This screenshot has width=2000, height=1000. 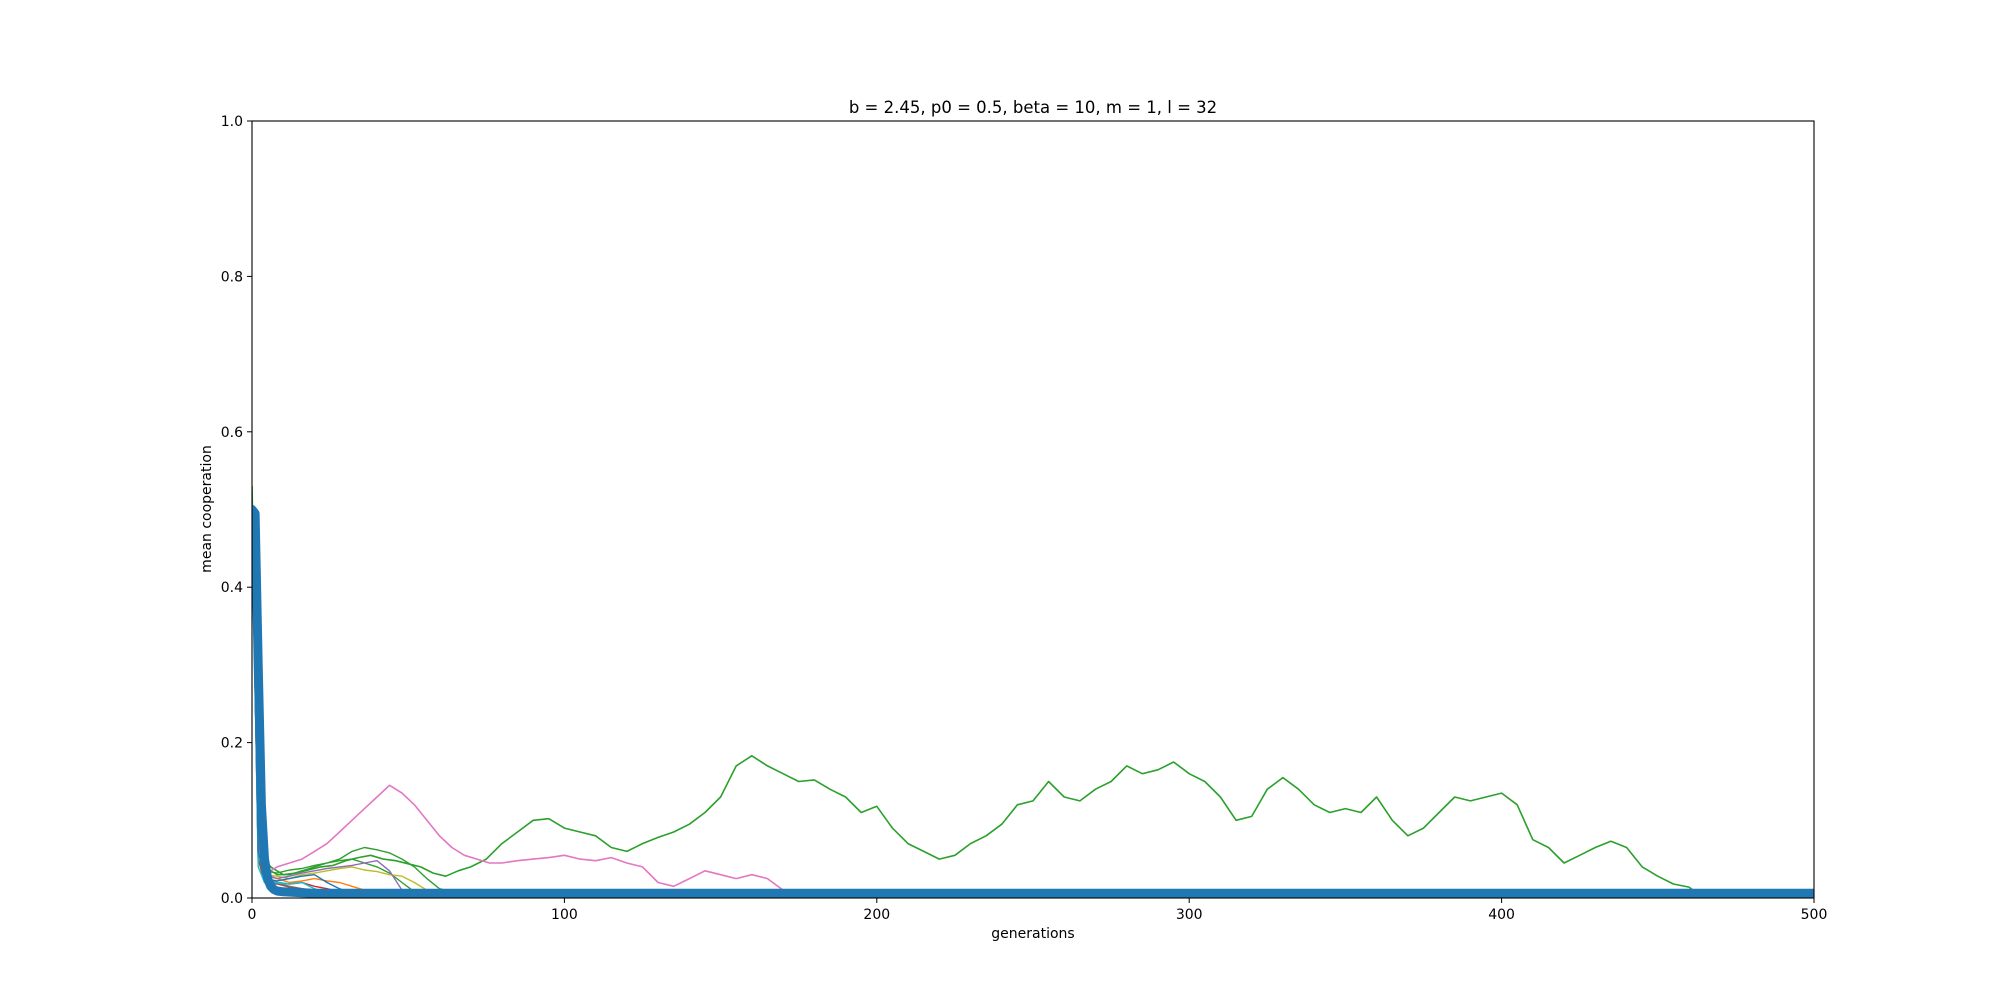 What do you see at coordinates (876, 915) in the screenshot?
I see `x-tick-label: 200` at bounding box center [876, 915].